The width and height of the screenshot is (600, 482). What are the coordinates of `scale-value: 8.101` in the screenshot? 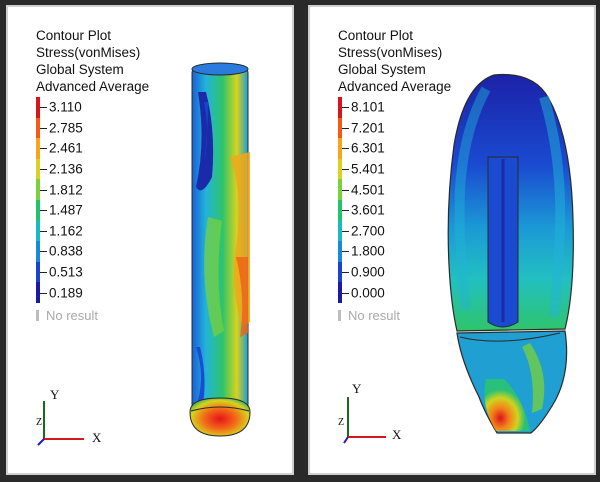 It's located at (368, 107).